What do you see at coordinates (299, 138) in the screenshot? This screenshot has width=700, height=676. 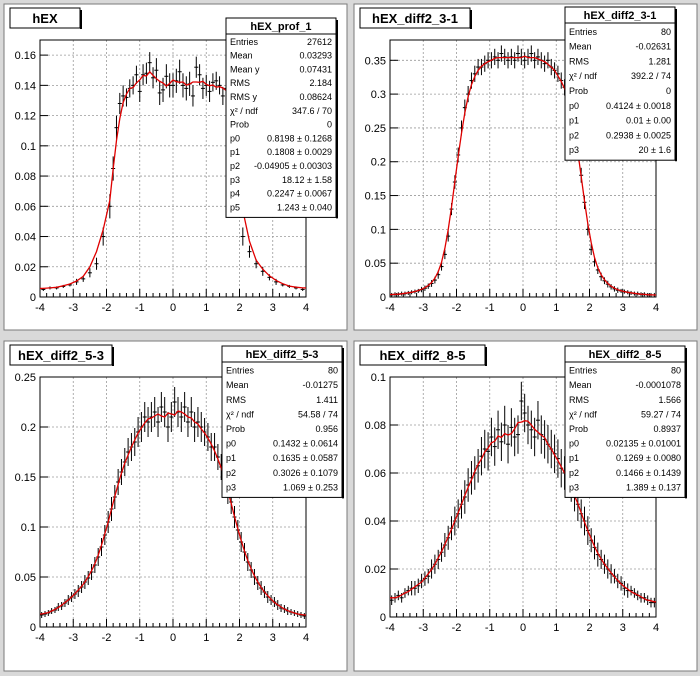 I see `stats-row-value: 0.8198 ± 0.1268` at bounding box center [299, 138].